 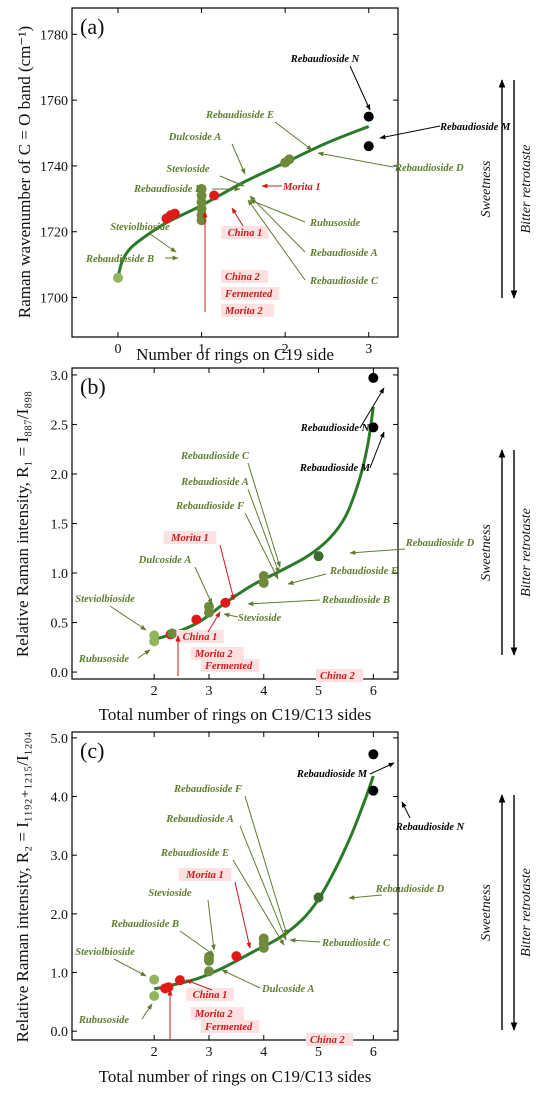 What do you see at coordinates (235, 354) in the screenshot?
I see `x-axis-label: Number of rings on C19 side` at bounding box center [235, 354].